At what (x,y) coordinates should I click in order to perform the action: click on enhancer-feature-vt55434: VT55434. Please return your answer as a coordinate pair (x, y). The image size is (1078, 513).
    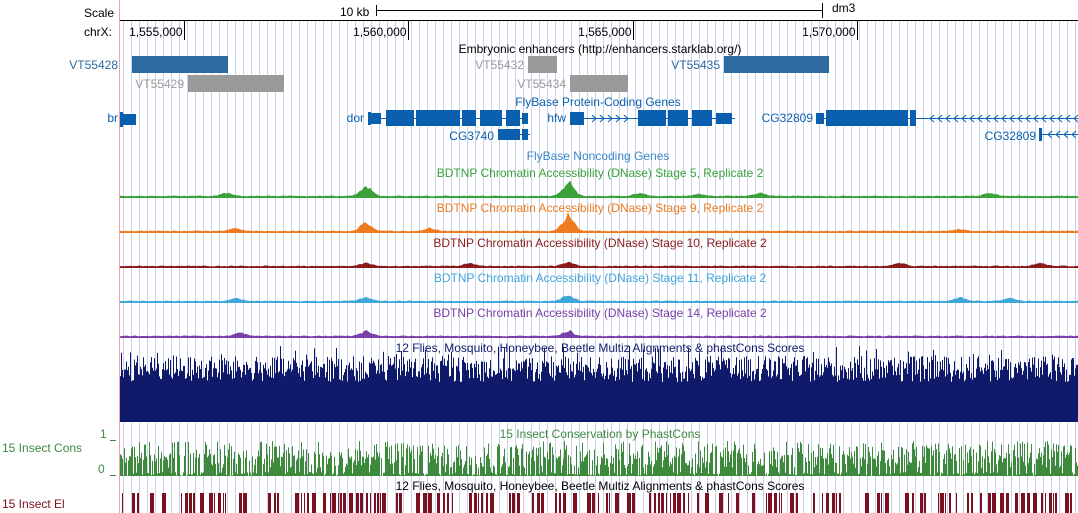
    Looking at the image, I should click on (572, 83).